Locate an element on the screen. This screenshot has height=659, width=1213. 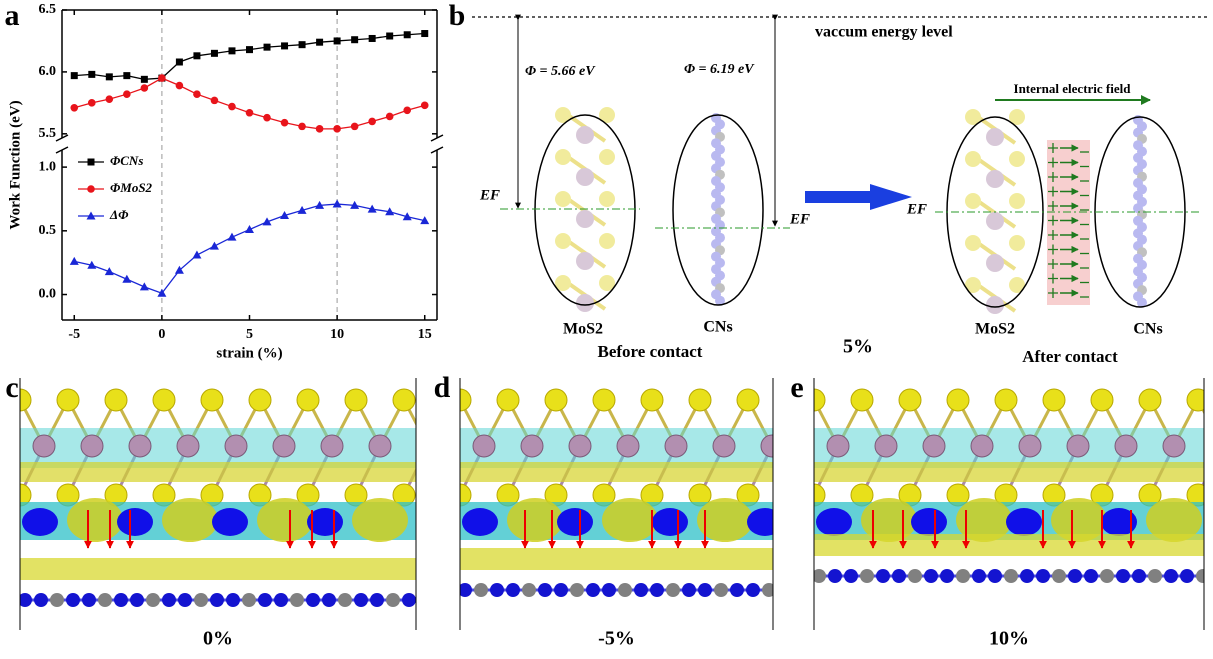
bond is located at coordinates (771, 443).